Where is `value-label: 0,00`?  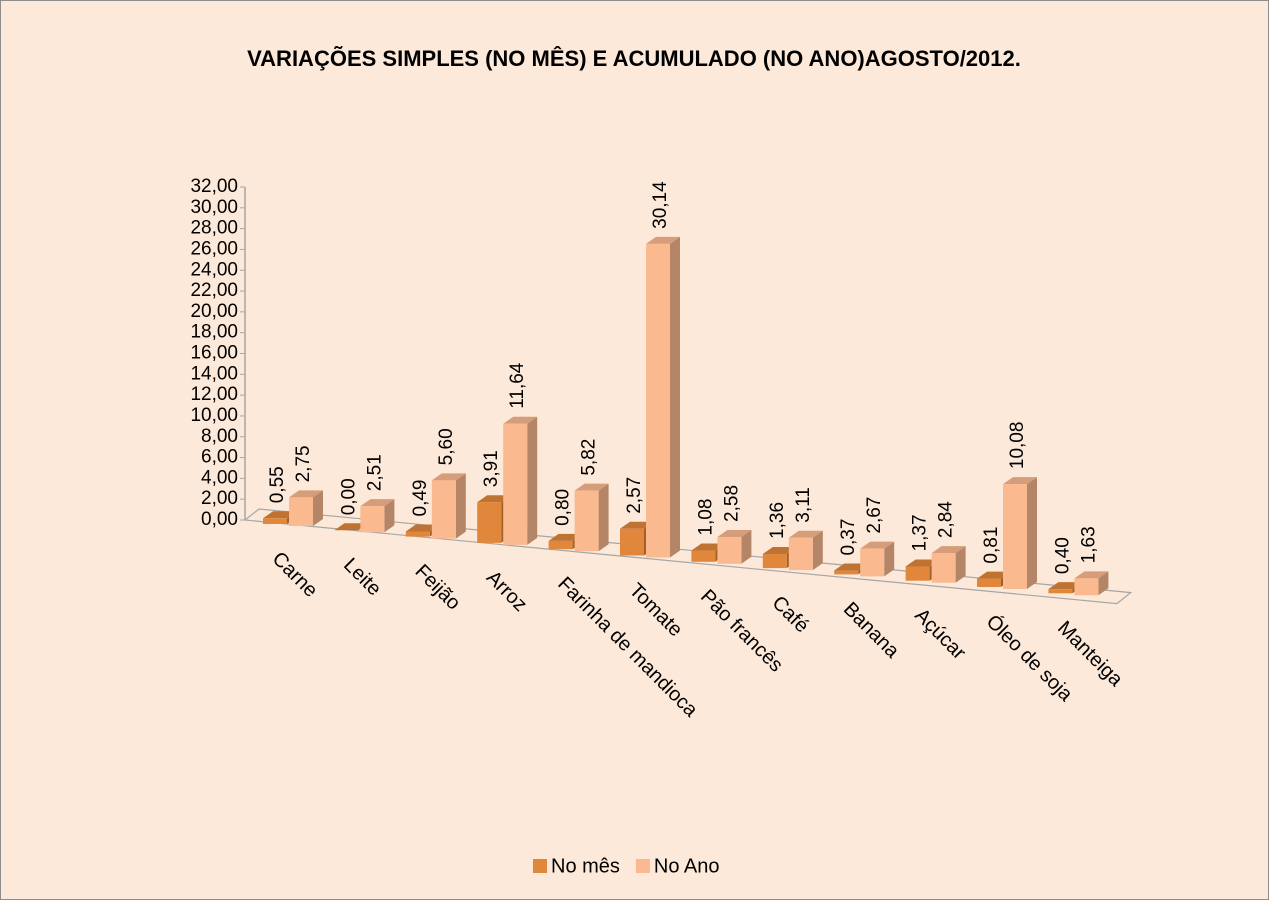 value-label: 0,00 is located at coordinates (348, 496).